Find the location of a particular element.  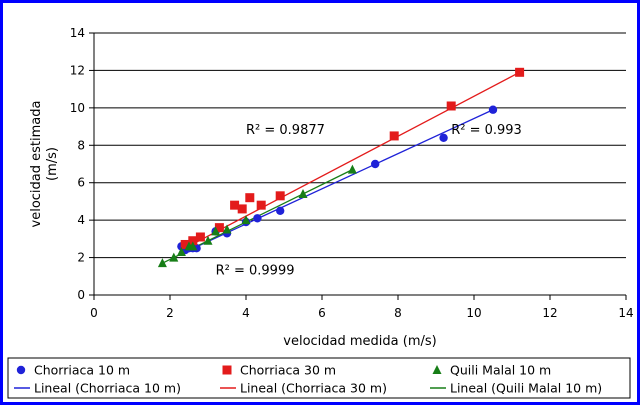

r-squared-label-chorriaca30: R² = 0.9877 is located at coordinates (285, 130).